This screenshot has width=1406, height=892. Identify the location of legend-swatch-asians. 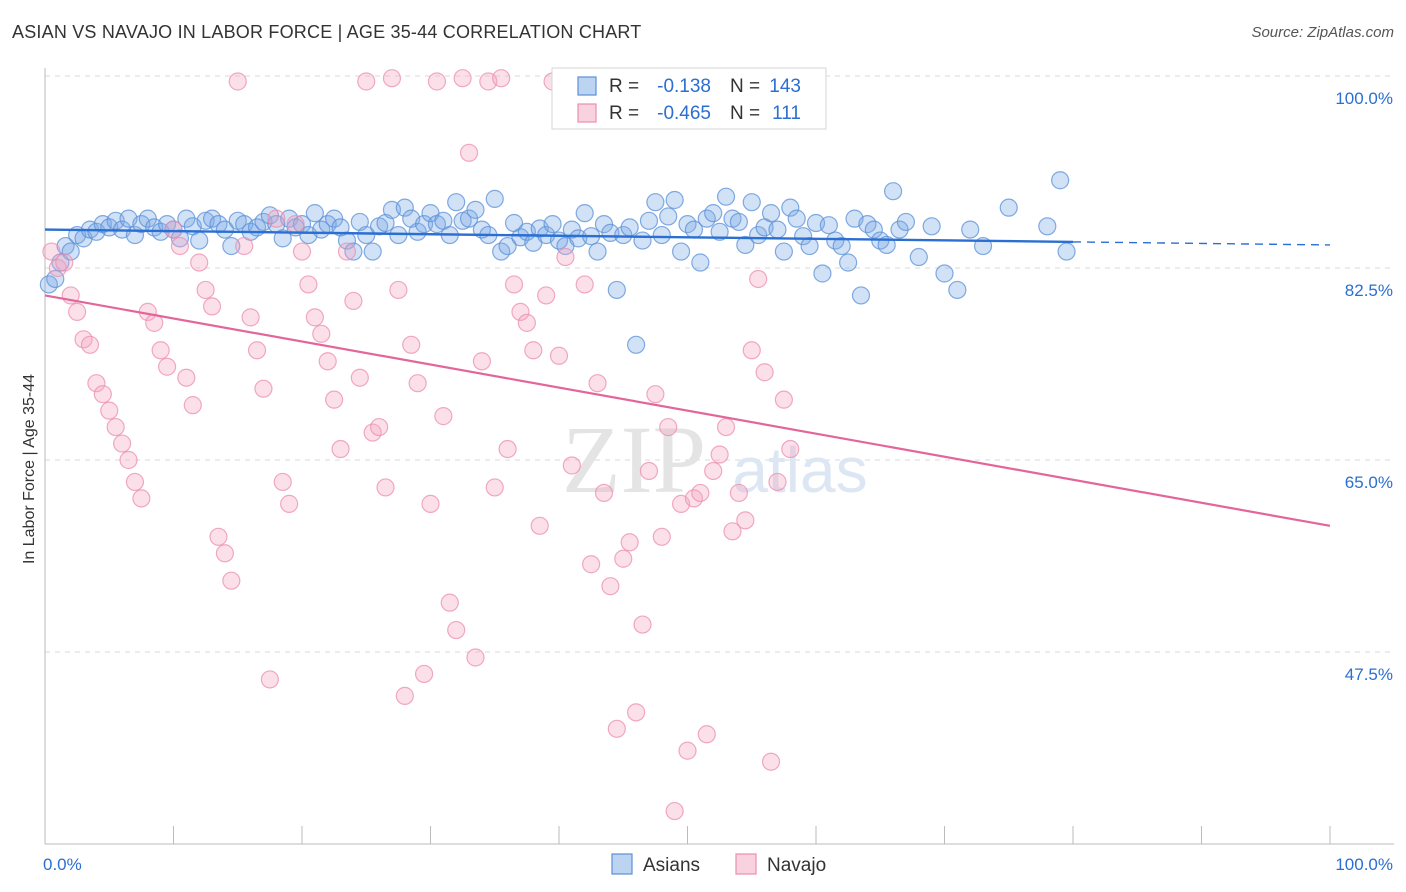
(622, 864).